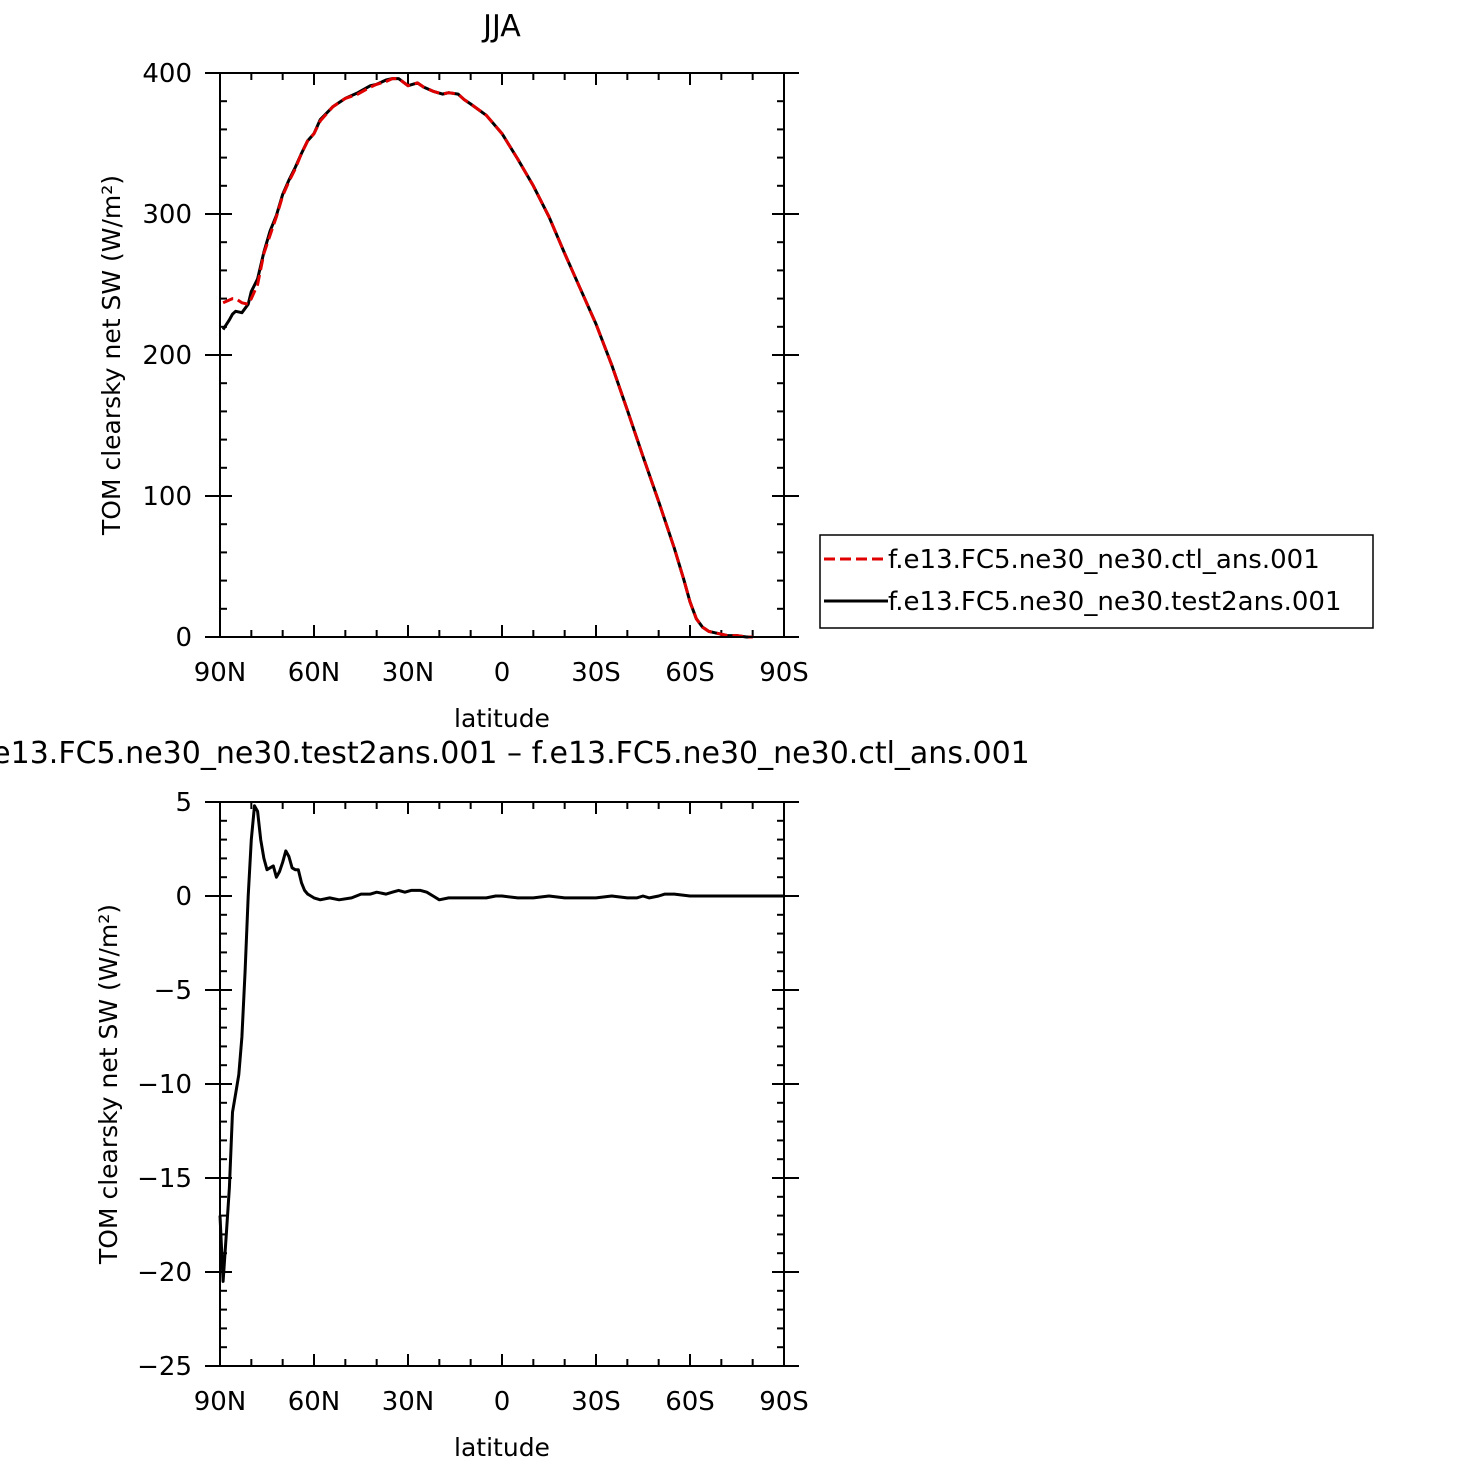  I want to click on top-y-axis-title: TOM clearsky net SW (W/m²), so click(111, 355).